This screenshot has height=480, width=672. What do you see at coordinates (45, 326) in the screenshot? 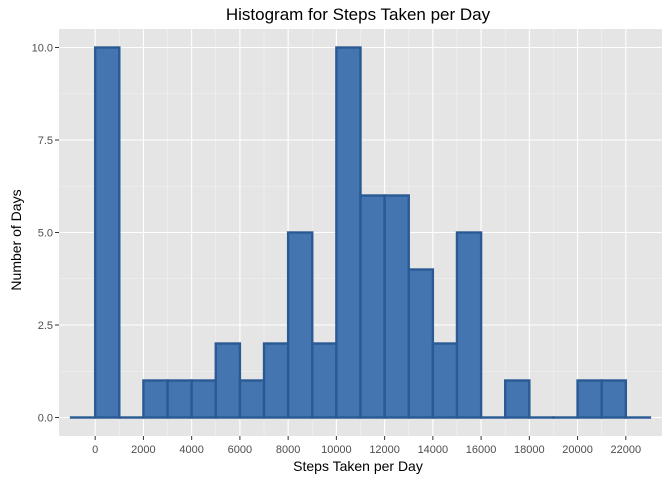
I see `y-tick-label: 2.5` at bounding box center [45, 326].